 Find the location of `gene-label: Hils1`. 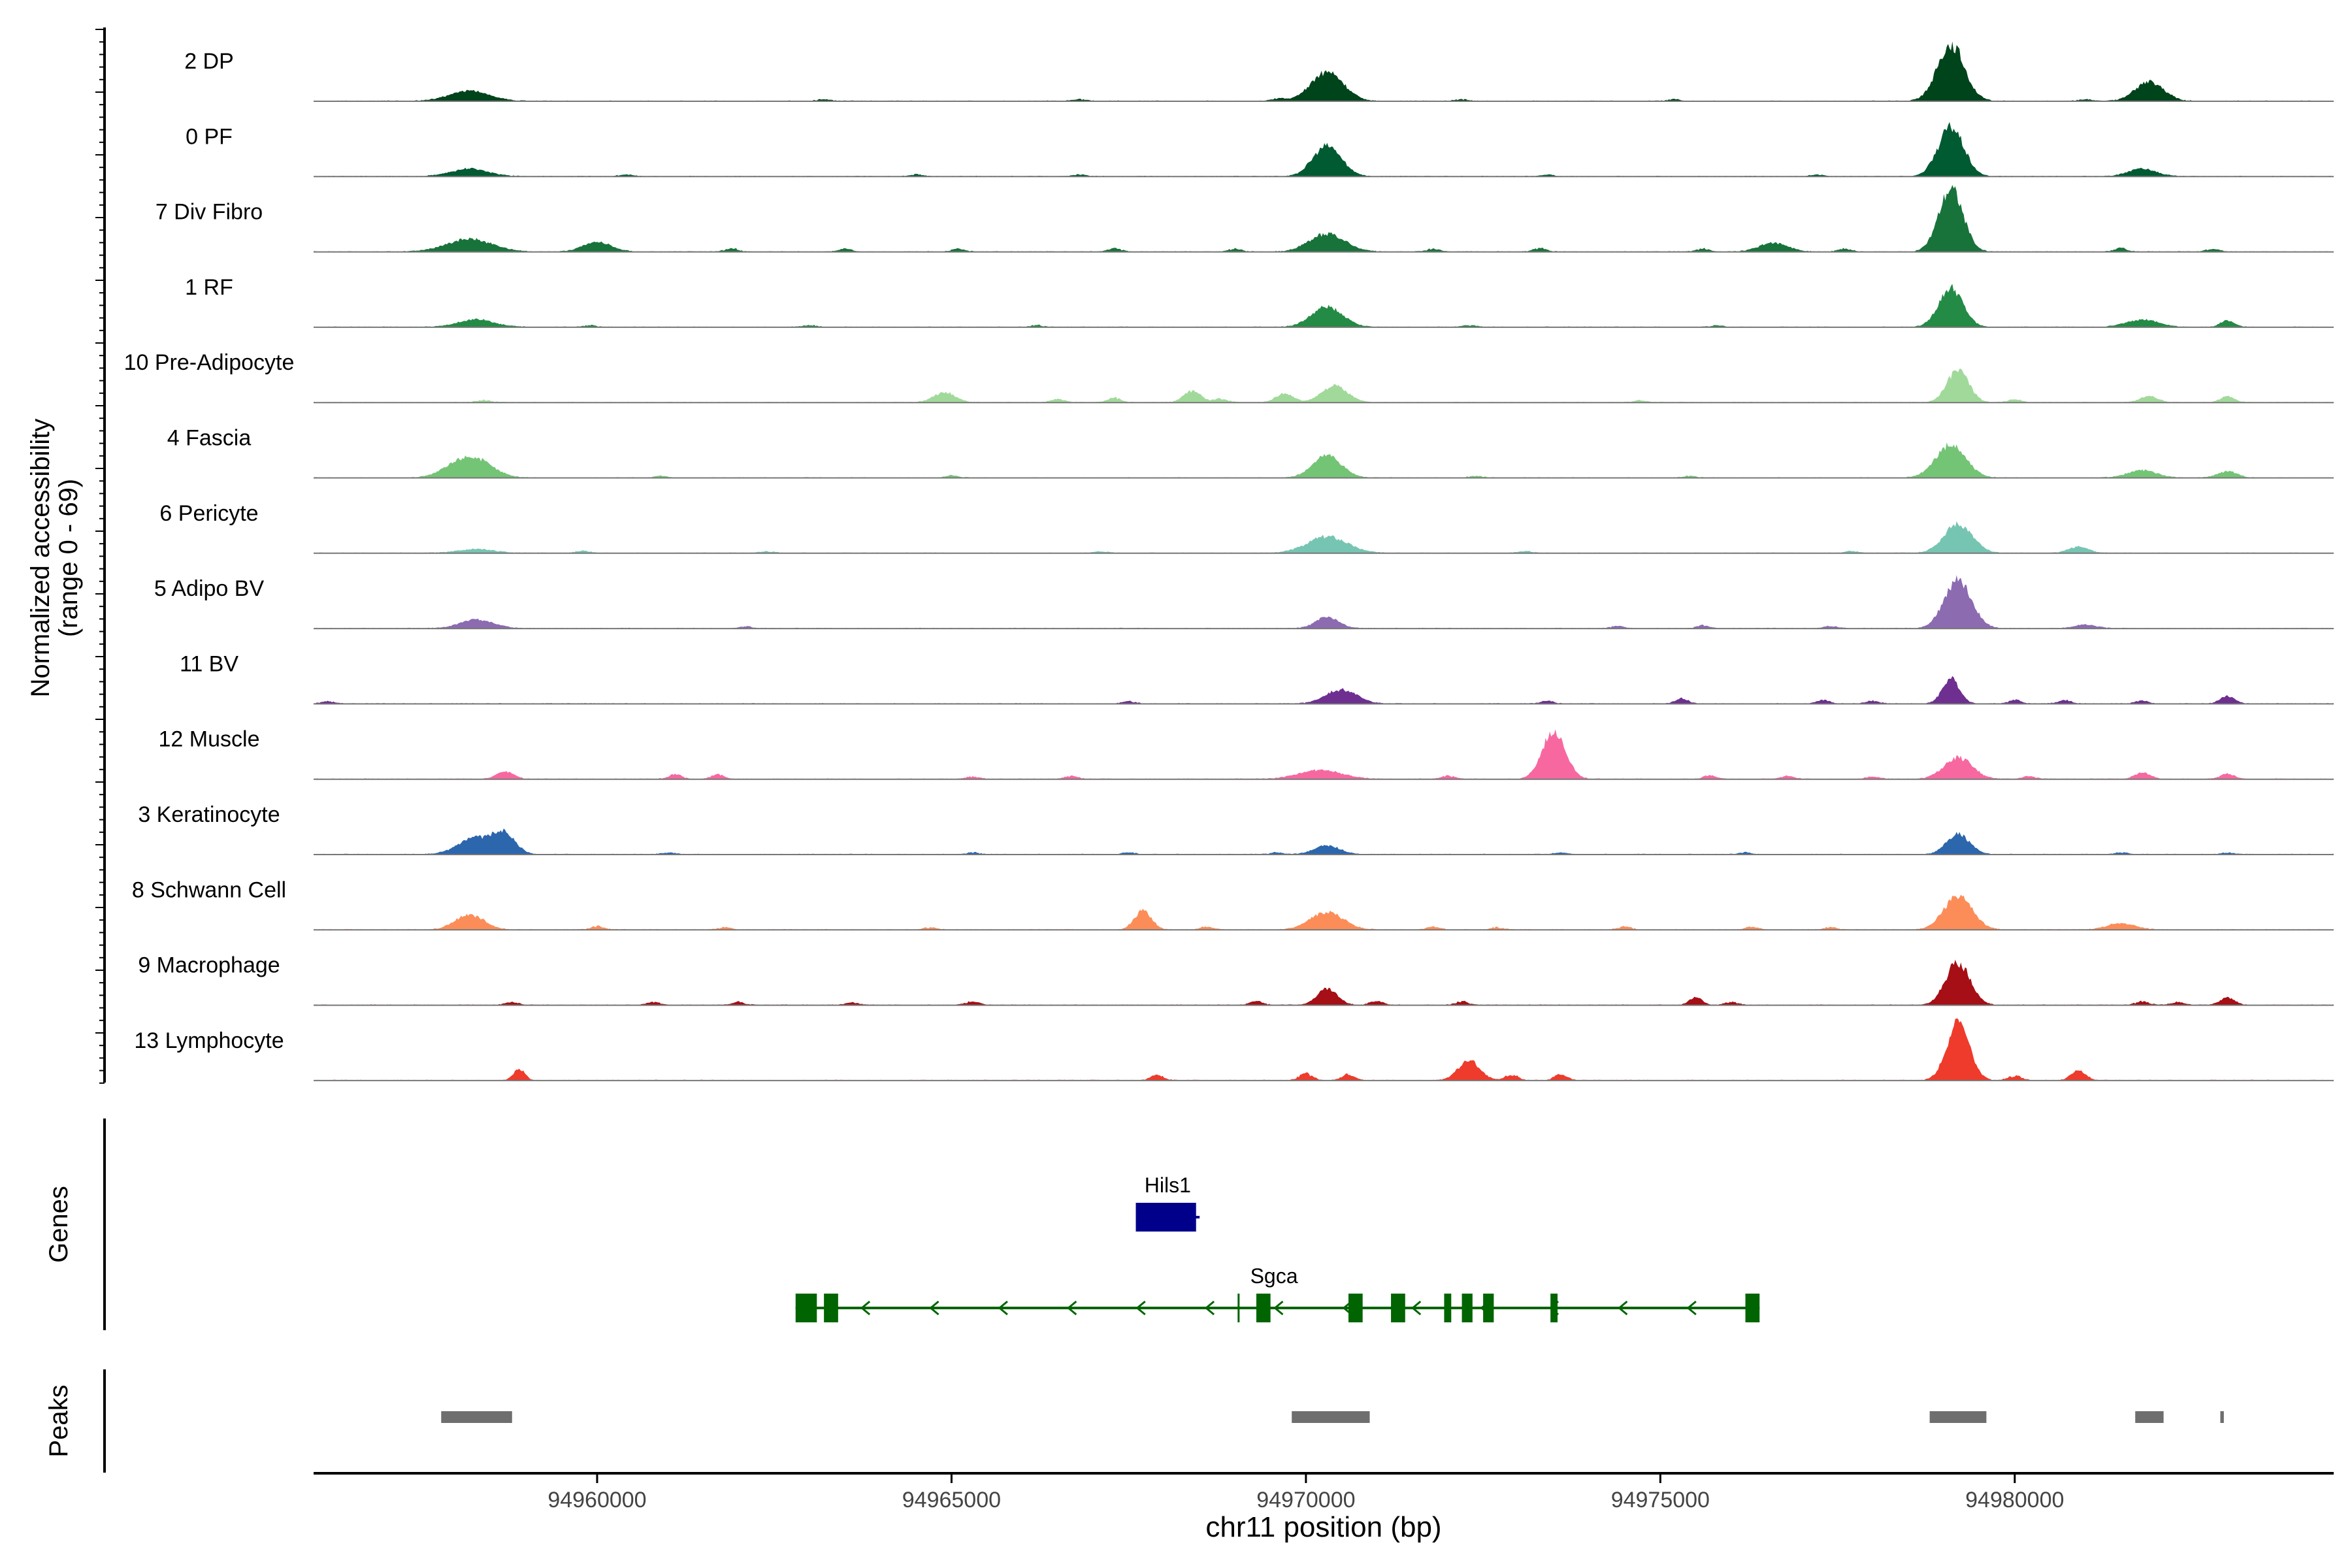

gene-label: Hils1 is located at coordinates (1168, 1185).